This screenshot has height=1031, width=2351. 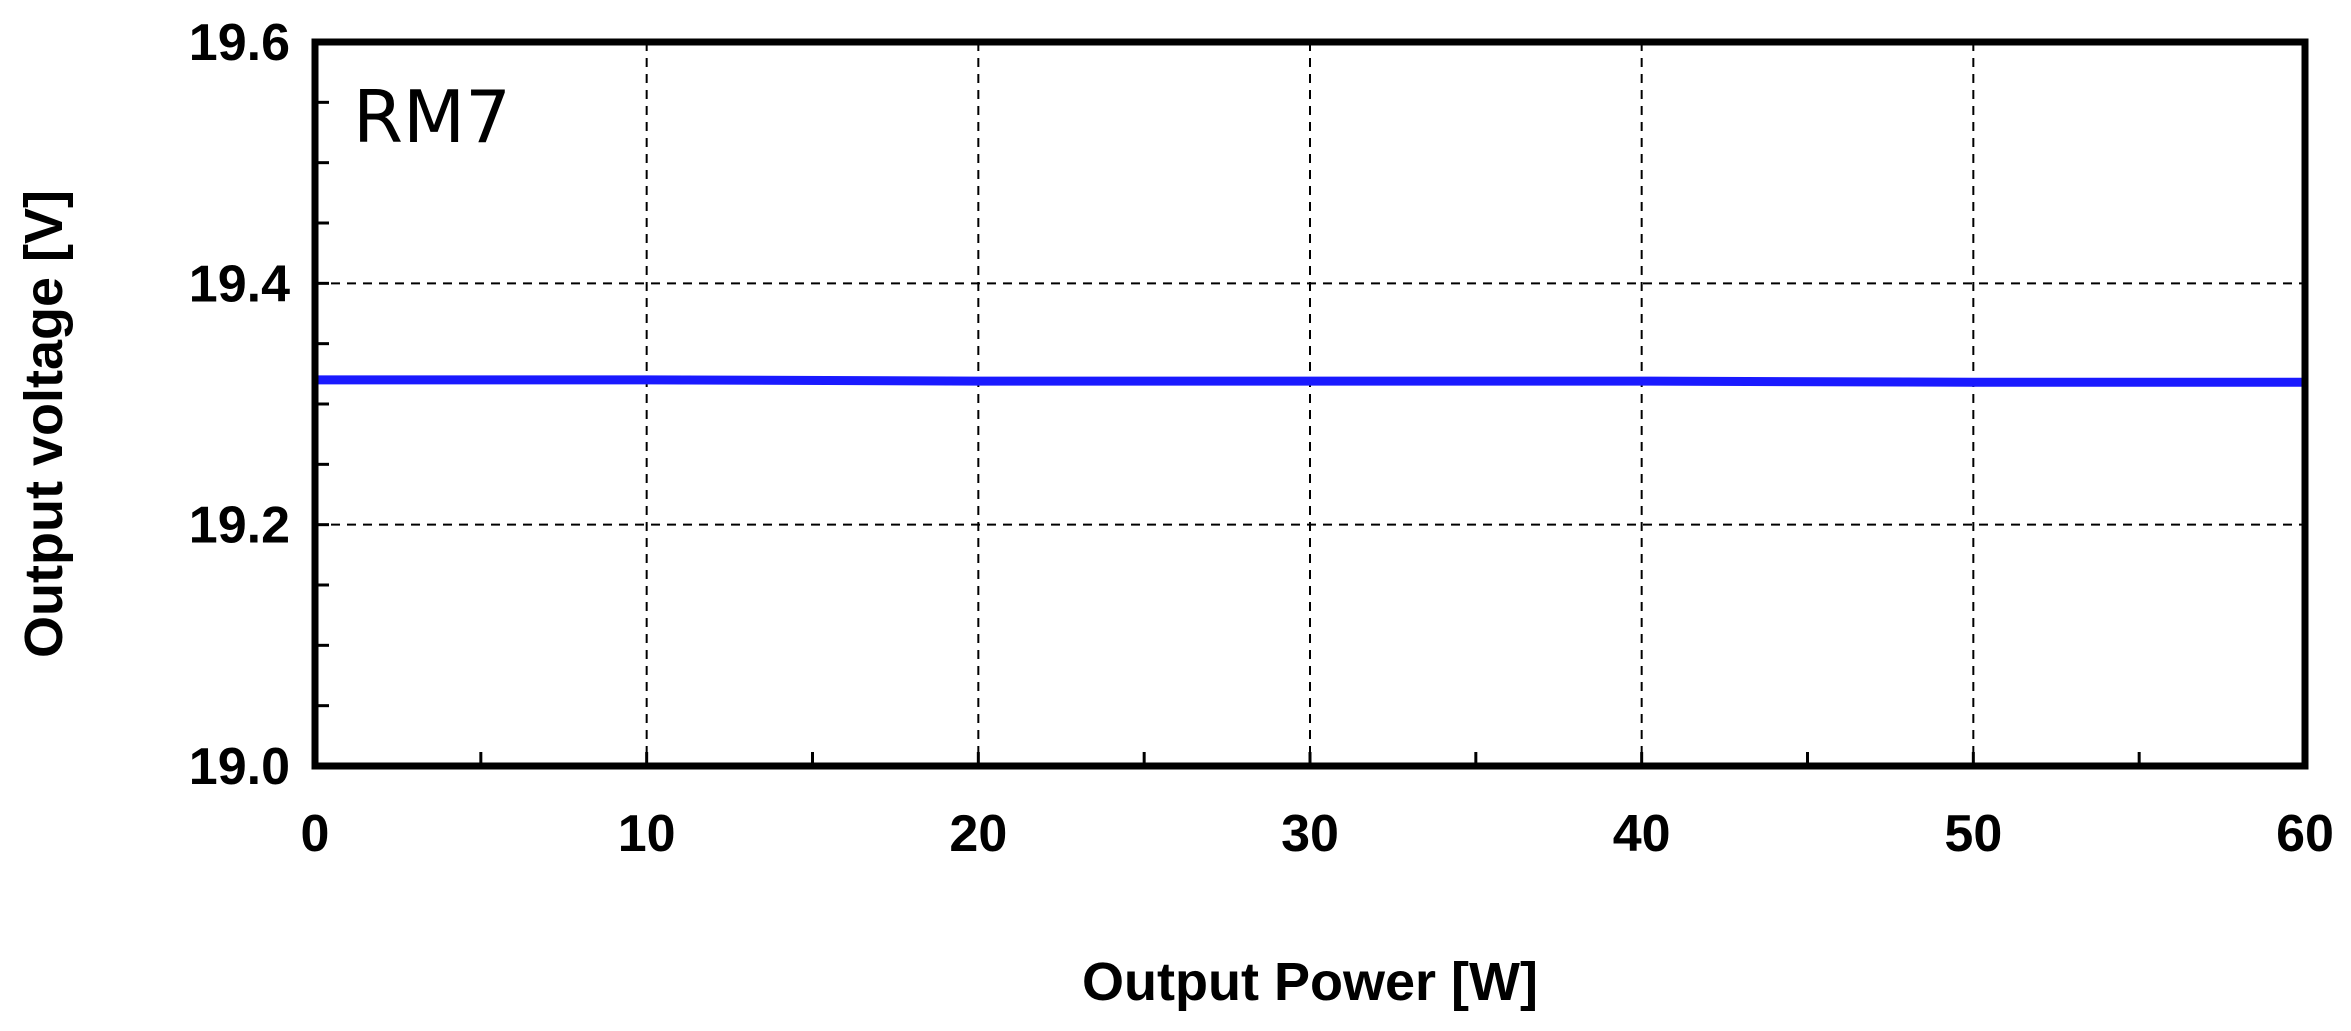 I want to click on chart-annotation: RM7, so click(x=432, y=117).